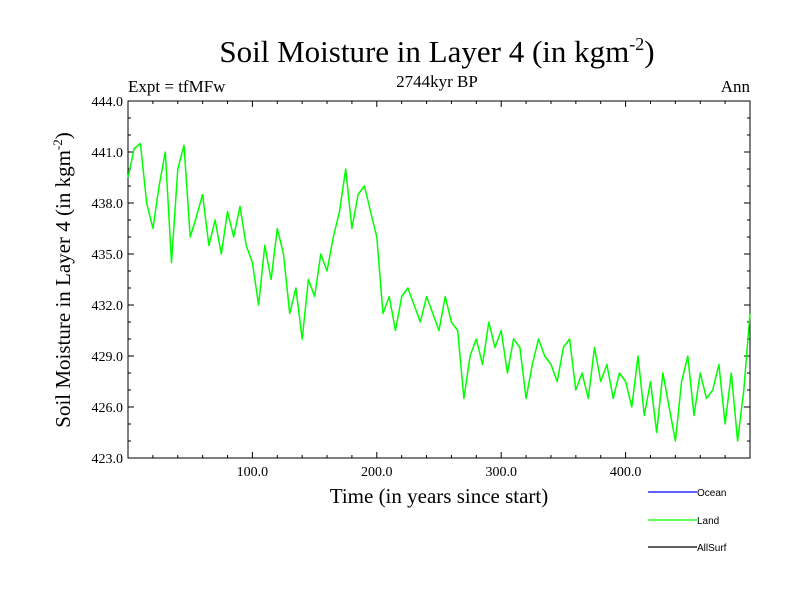 This screenshot has height=600, width=800. I want to click on y-tick-label: 444.0, so click(108, 102).